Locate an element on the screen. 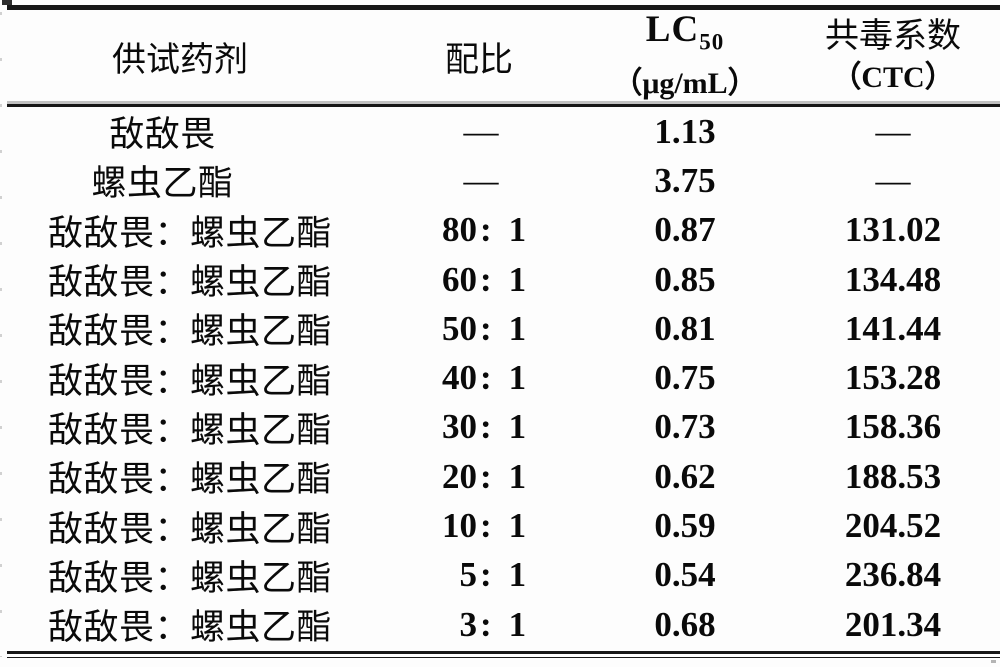 This screenshot has width=1000, height=667. scan-speck is located at coordinates (993, 661).